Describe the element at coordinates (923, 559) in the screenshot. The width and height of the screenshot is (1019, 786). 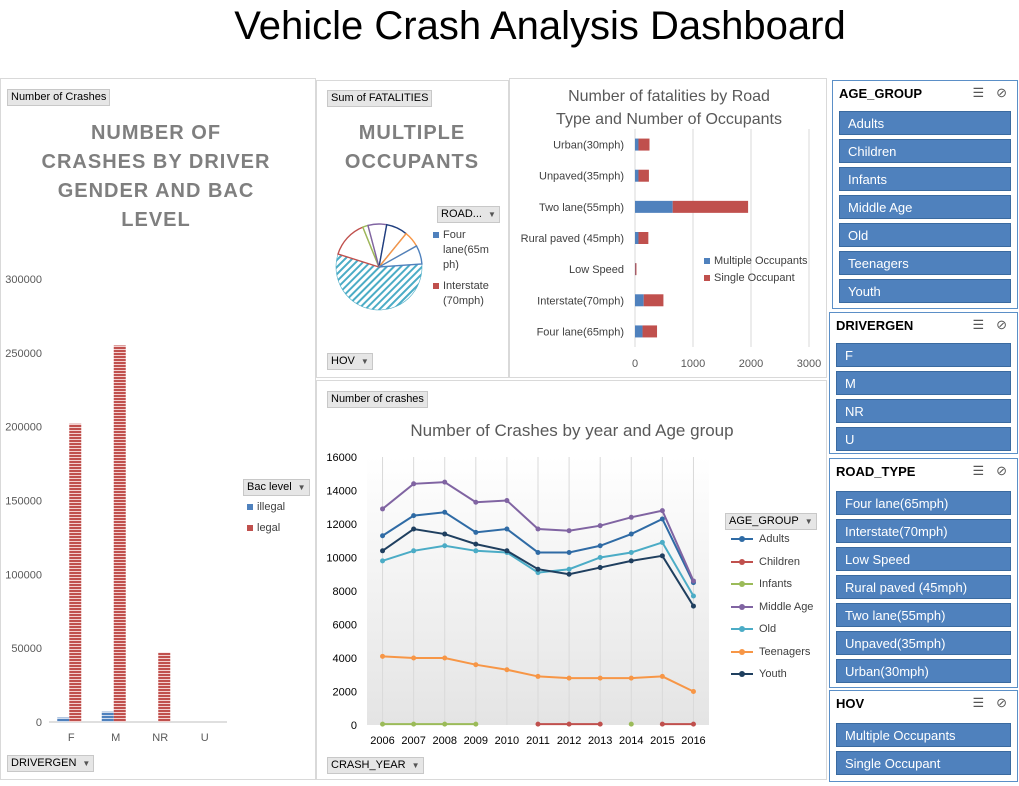
I see `slicer-item-low-speed: Low Speed` at that location.